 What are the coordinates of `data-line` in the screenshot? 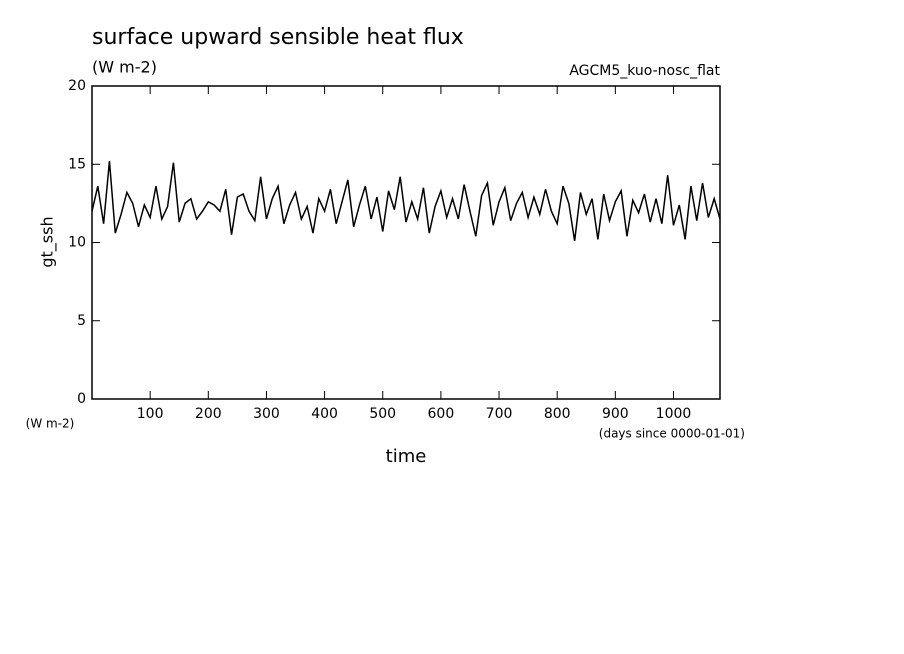 It's located at (406, 201).